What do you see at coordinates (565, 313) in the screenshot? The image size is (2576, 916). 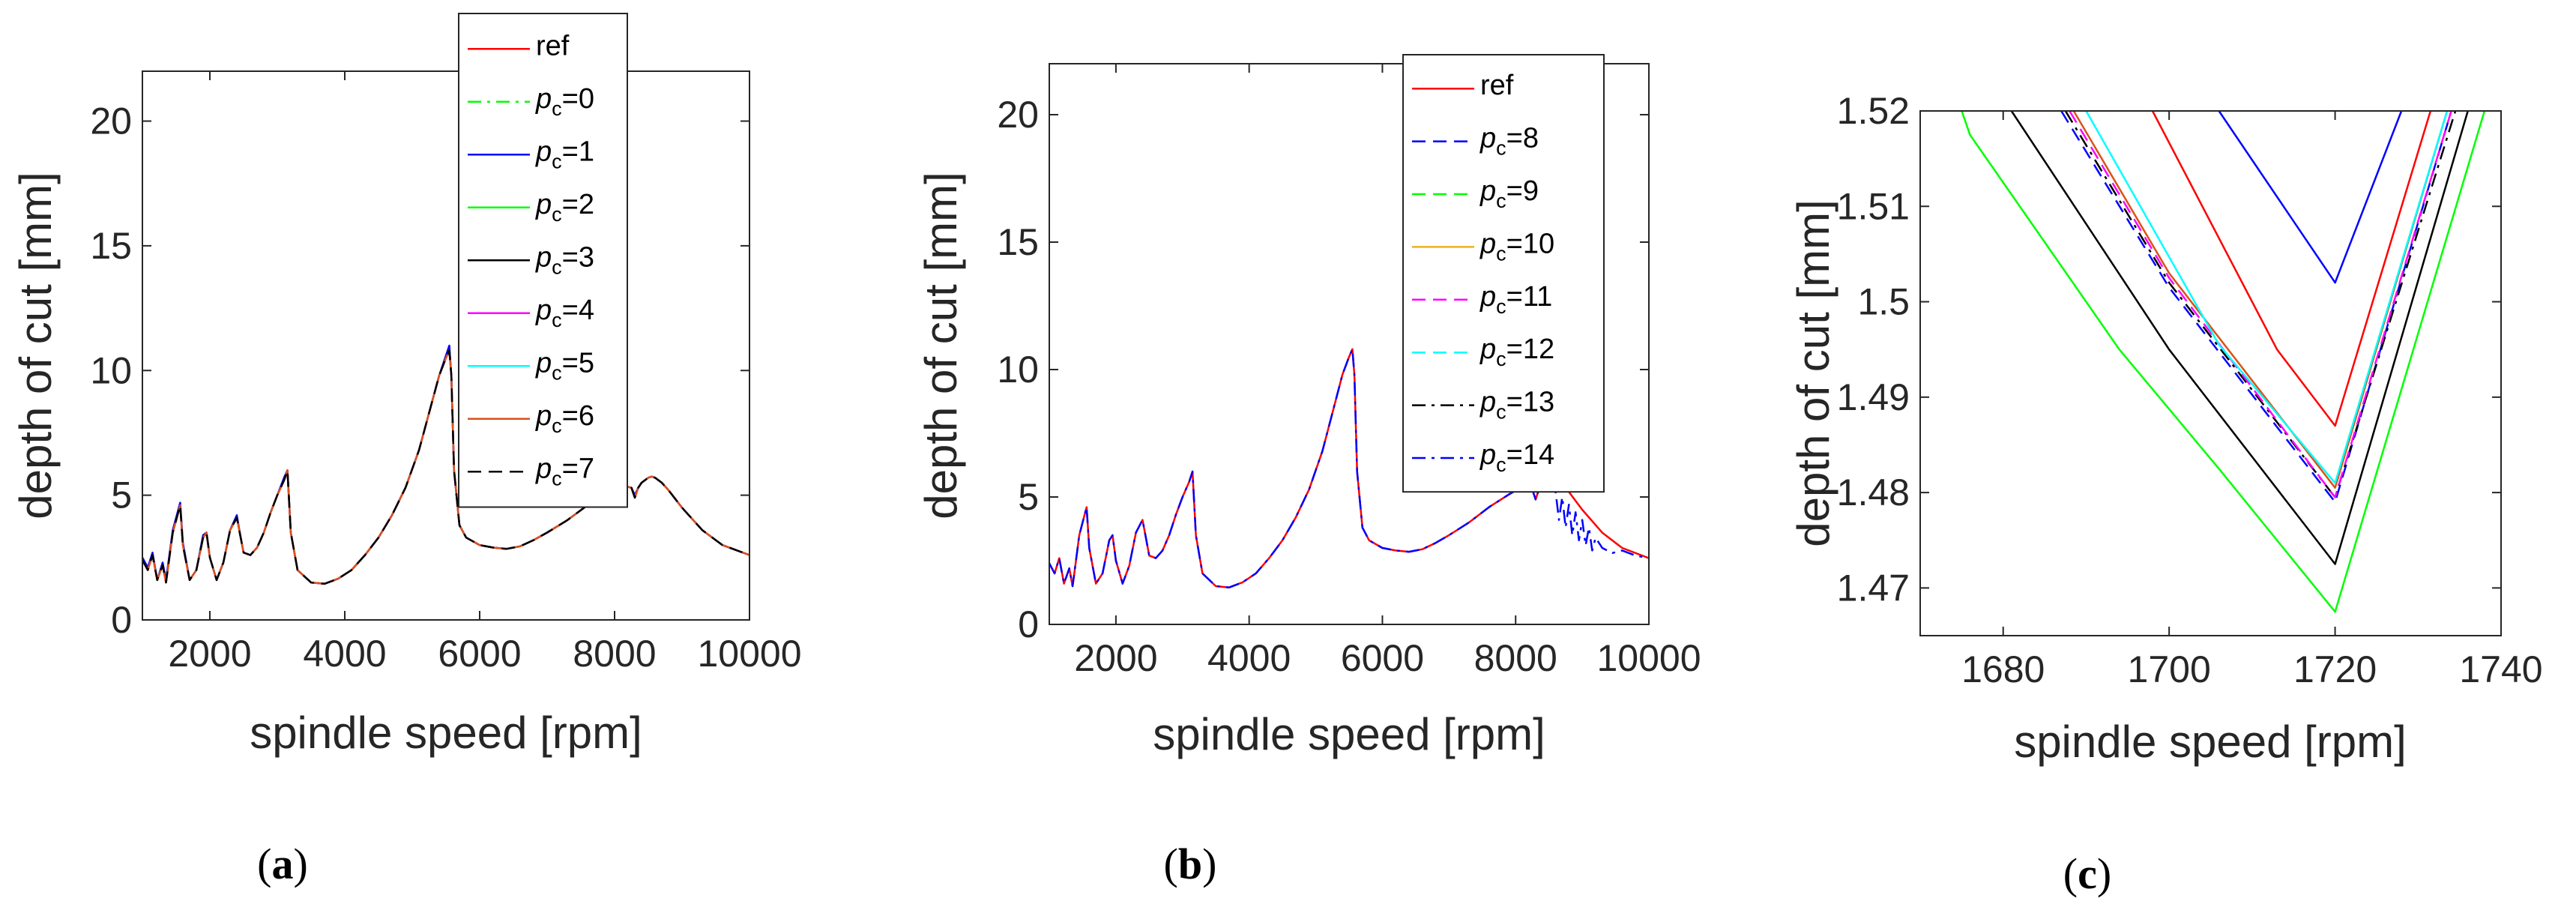 I see `legend-entry: pc=4` at bounding box center [565, 313].